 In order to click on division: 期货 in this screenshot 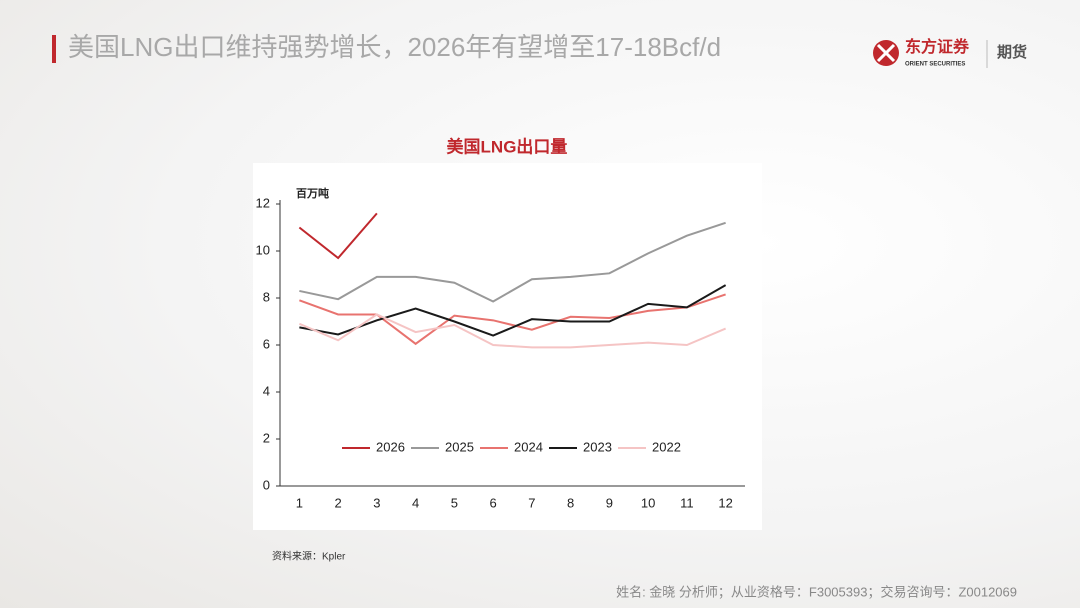, I will do `click(1012, 52)`.